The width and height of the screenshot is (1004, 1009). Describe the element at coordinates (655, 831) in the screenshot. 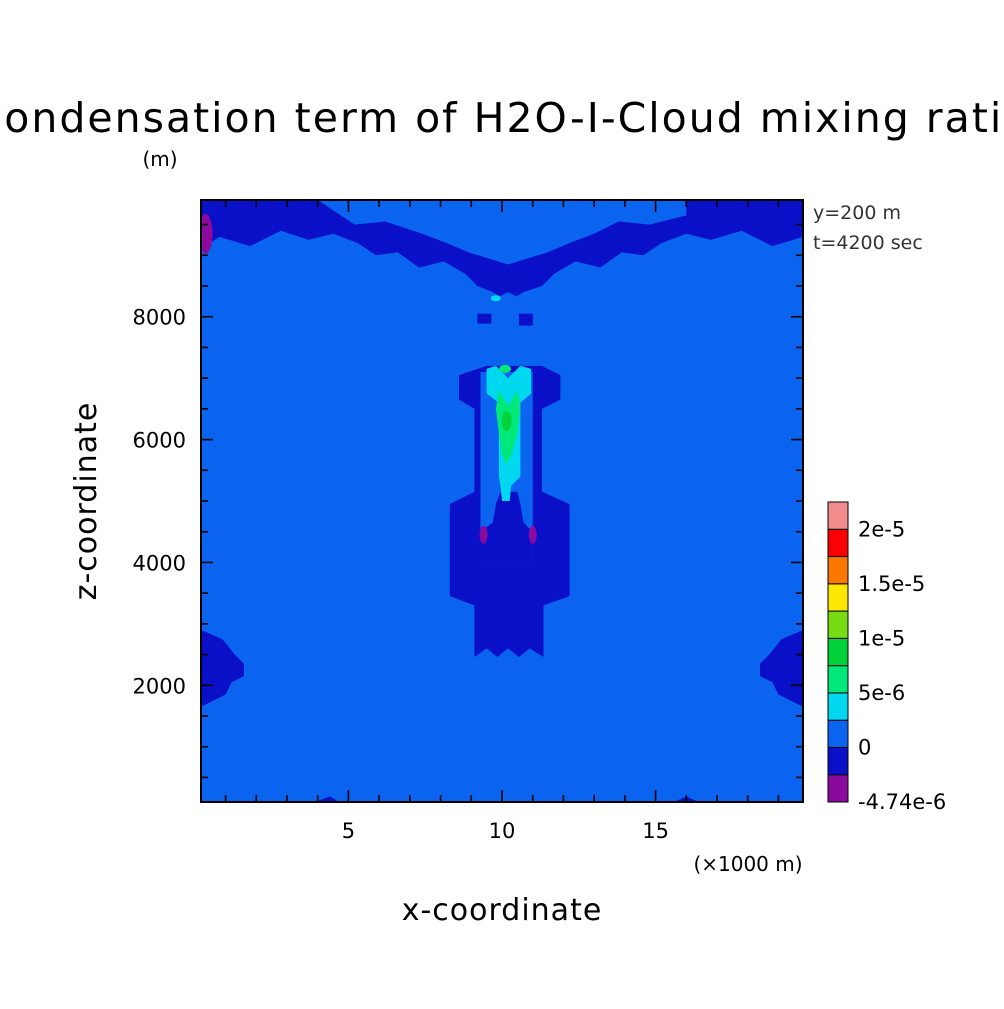

I see `x-tick-label: 15` at that location.